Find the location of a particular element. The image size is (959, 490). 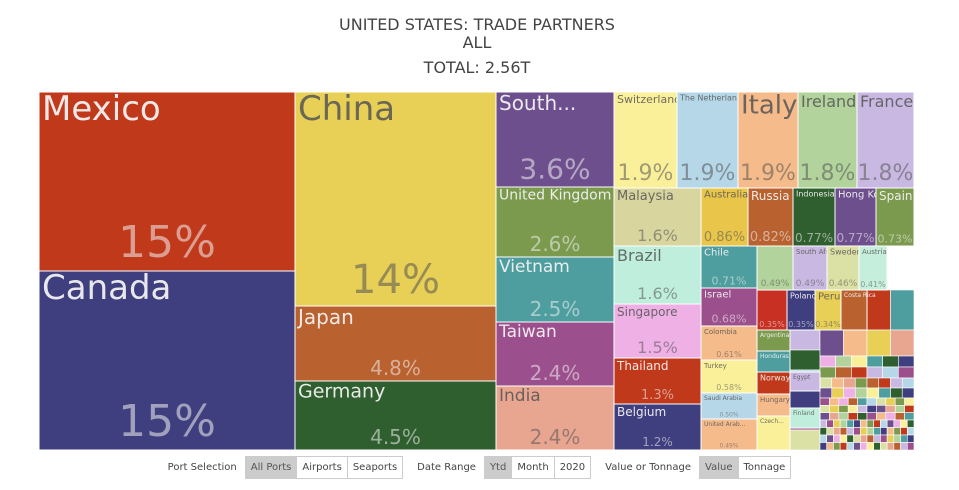

option-button: Seaports is located at coordinates (374, 467).